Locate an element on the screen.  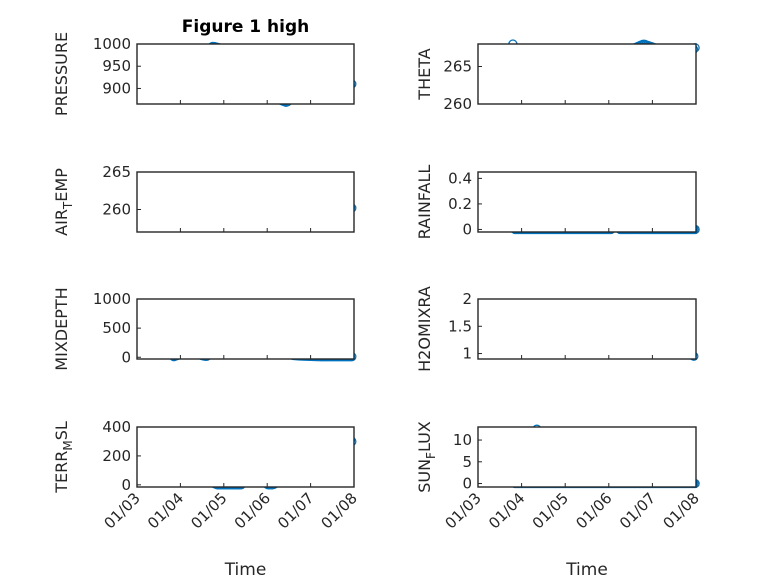
y-axis-label: THETA is located at coordinates (424, 74).